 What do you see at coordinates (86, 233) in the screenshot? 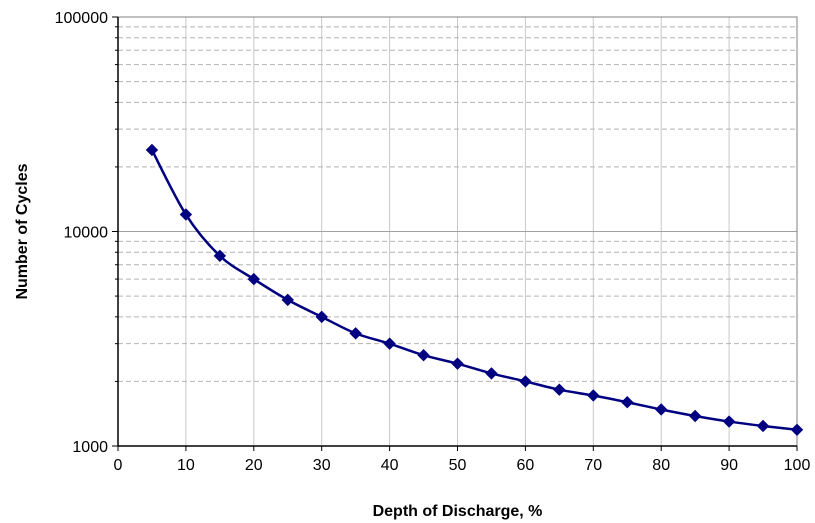
I see `y-tick-label: 10000` at bounding box center [86, 233].